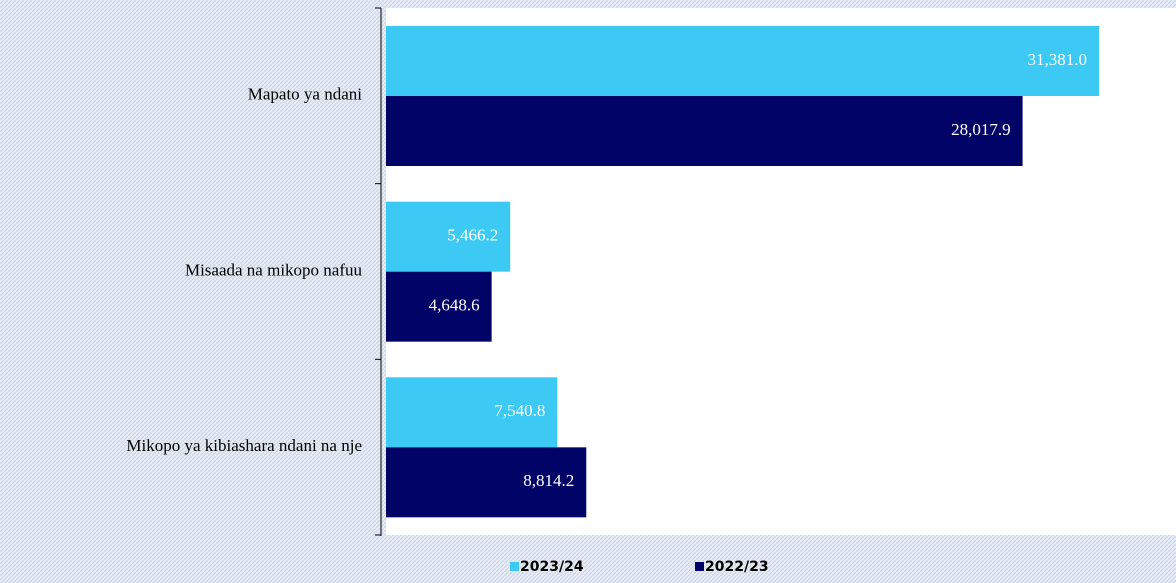  What do you see at coordinates (274, 269) in the screenshot?
I see `category-label: Misaada na mikopo nafuu` at bounding box center [274, 269].